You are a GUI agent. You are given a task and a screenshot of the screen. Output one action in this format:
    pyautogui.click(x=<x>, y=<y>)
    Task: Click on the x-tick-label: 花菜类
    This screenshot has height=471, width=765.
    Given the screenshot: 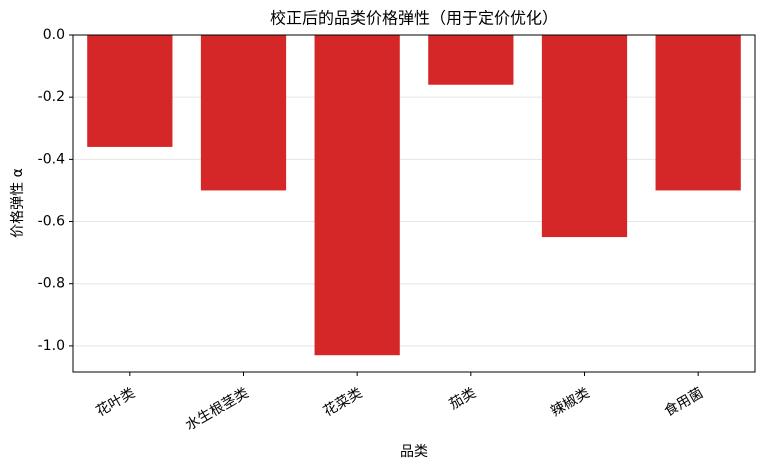 What is the action you would take?
    pyautogui.click(x=343, y=402)
    